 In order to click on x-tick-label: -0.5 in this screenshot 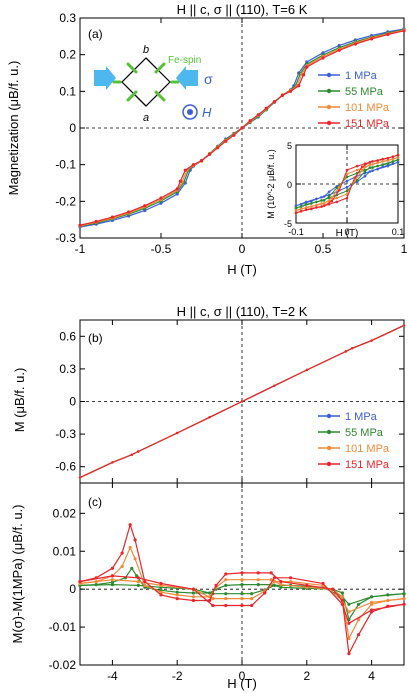, I will do `click(161, 249)`.